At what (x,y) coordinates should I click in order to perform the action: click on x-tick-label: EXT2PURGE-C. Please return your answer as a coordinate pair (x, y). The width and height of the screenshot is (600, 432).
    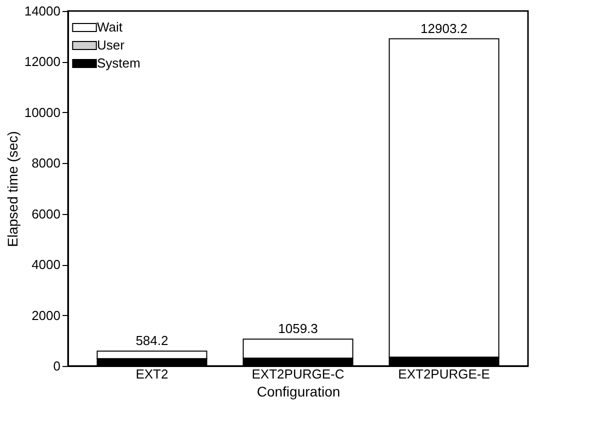
    Looking at the image, I should click on (298, 374).